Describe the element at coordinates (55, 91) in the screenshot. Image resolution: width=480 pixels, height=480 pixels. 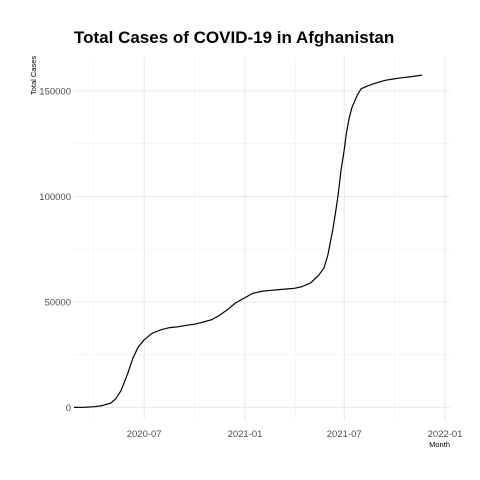
I see `y-tick-label: 150000` at that location.